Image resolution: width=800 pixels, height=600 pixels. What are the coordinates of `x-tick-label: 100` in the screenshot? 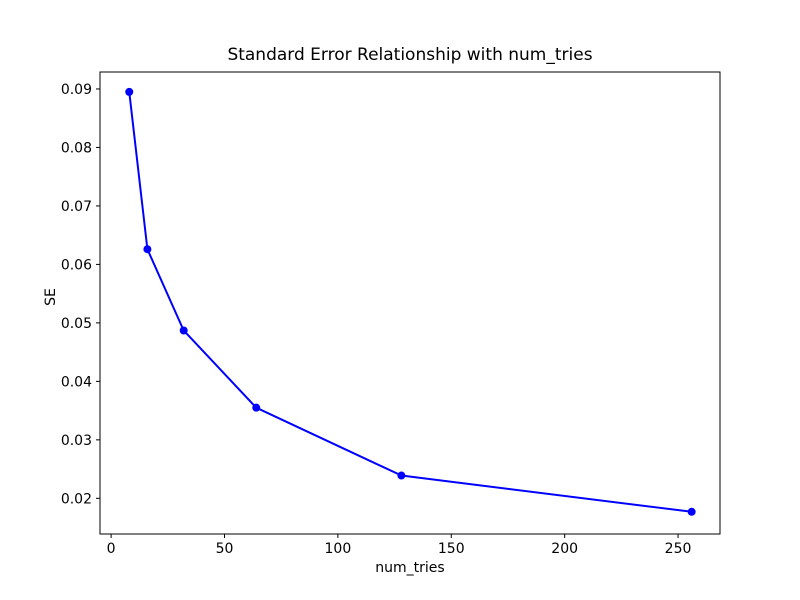 It's located at (338, 549).